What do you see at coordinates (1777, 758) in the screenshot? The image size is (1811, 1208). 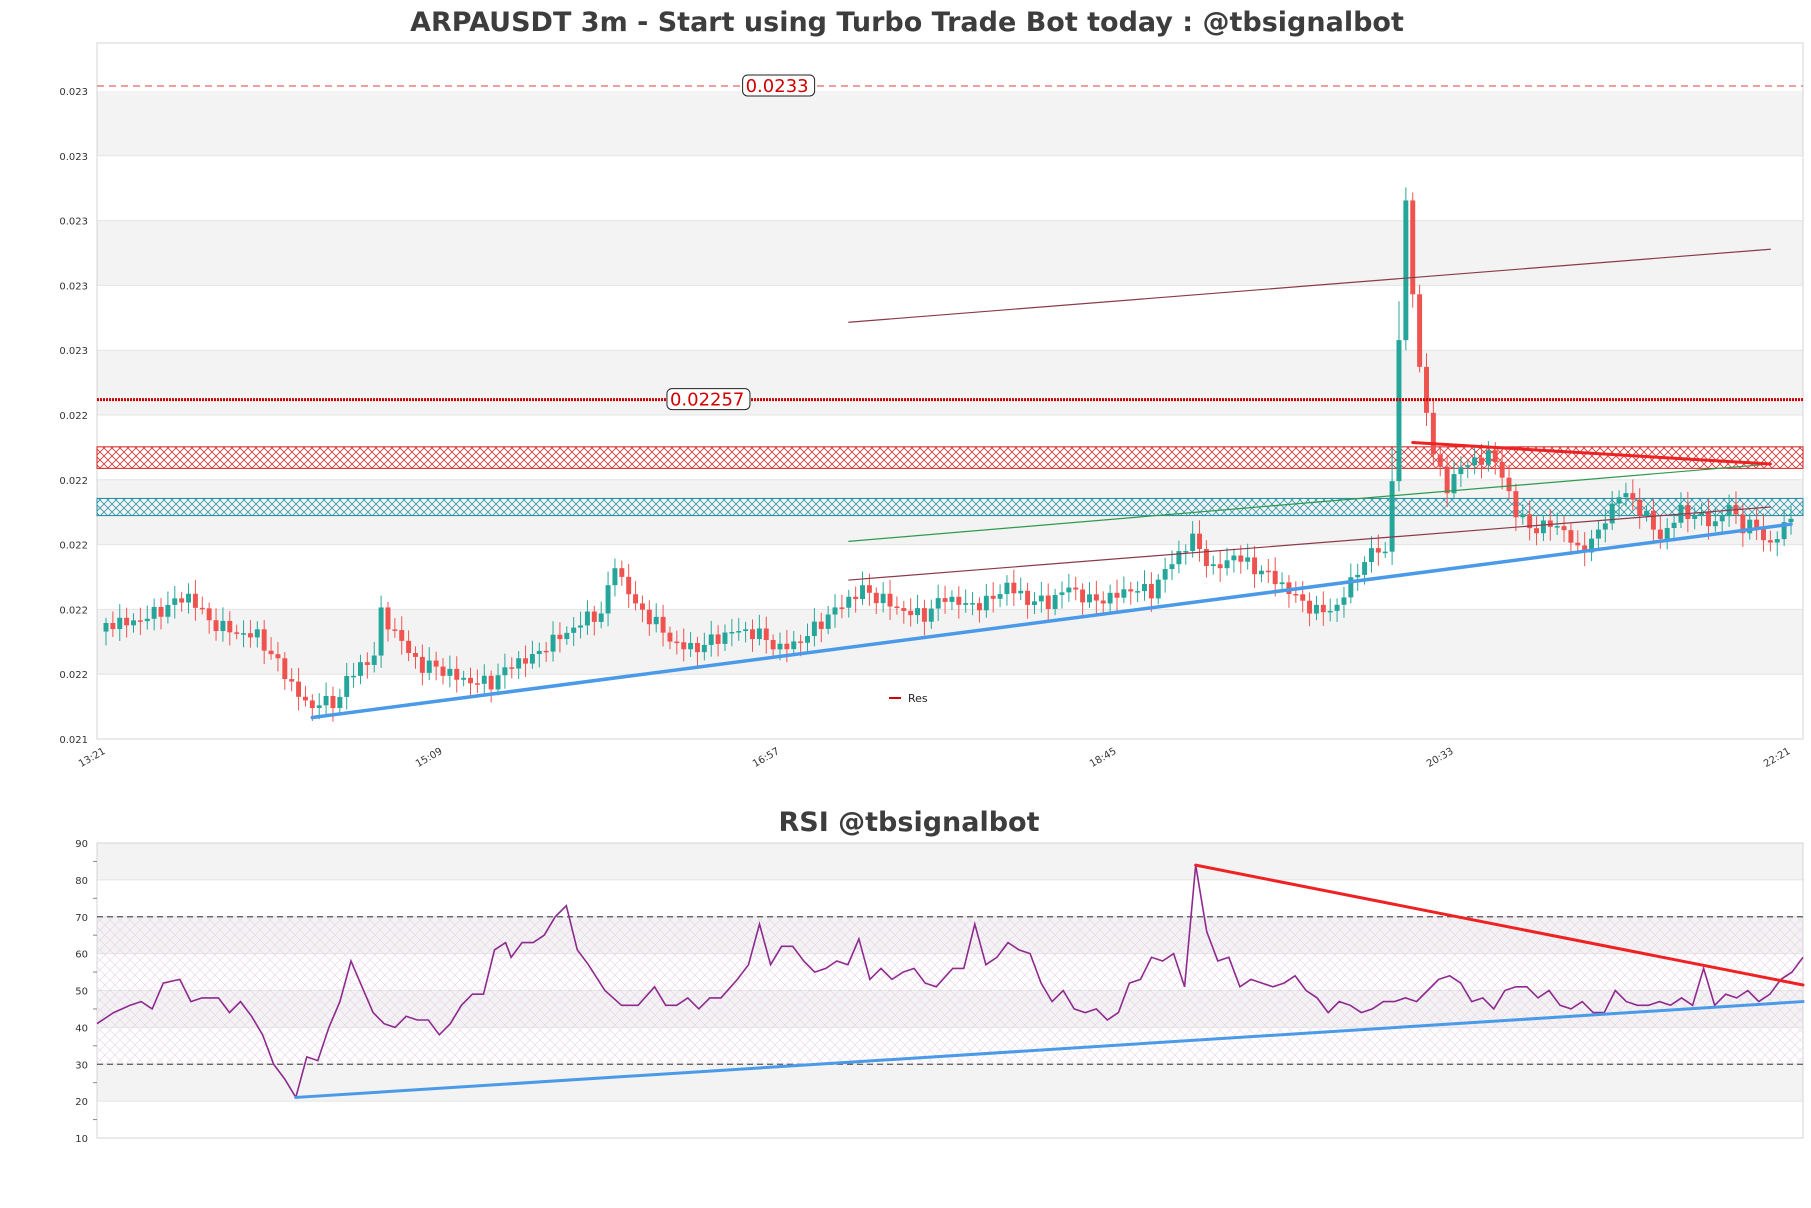 I see `x-tick-label-5: 22:21` at bounding box center [1777, 758].